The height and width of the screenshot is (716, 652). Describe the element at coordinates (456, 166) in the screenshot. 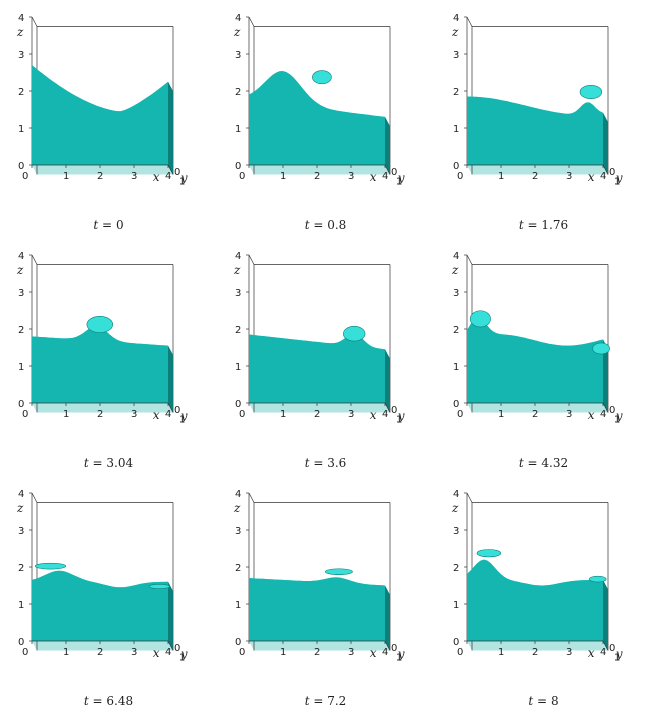

I see `z-tick-label: 0` at that location.